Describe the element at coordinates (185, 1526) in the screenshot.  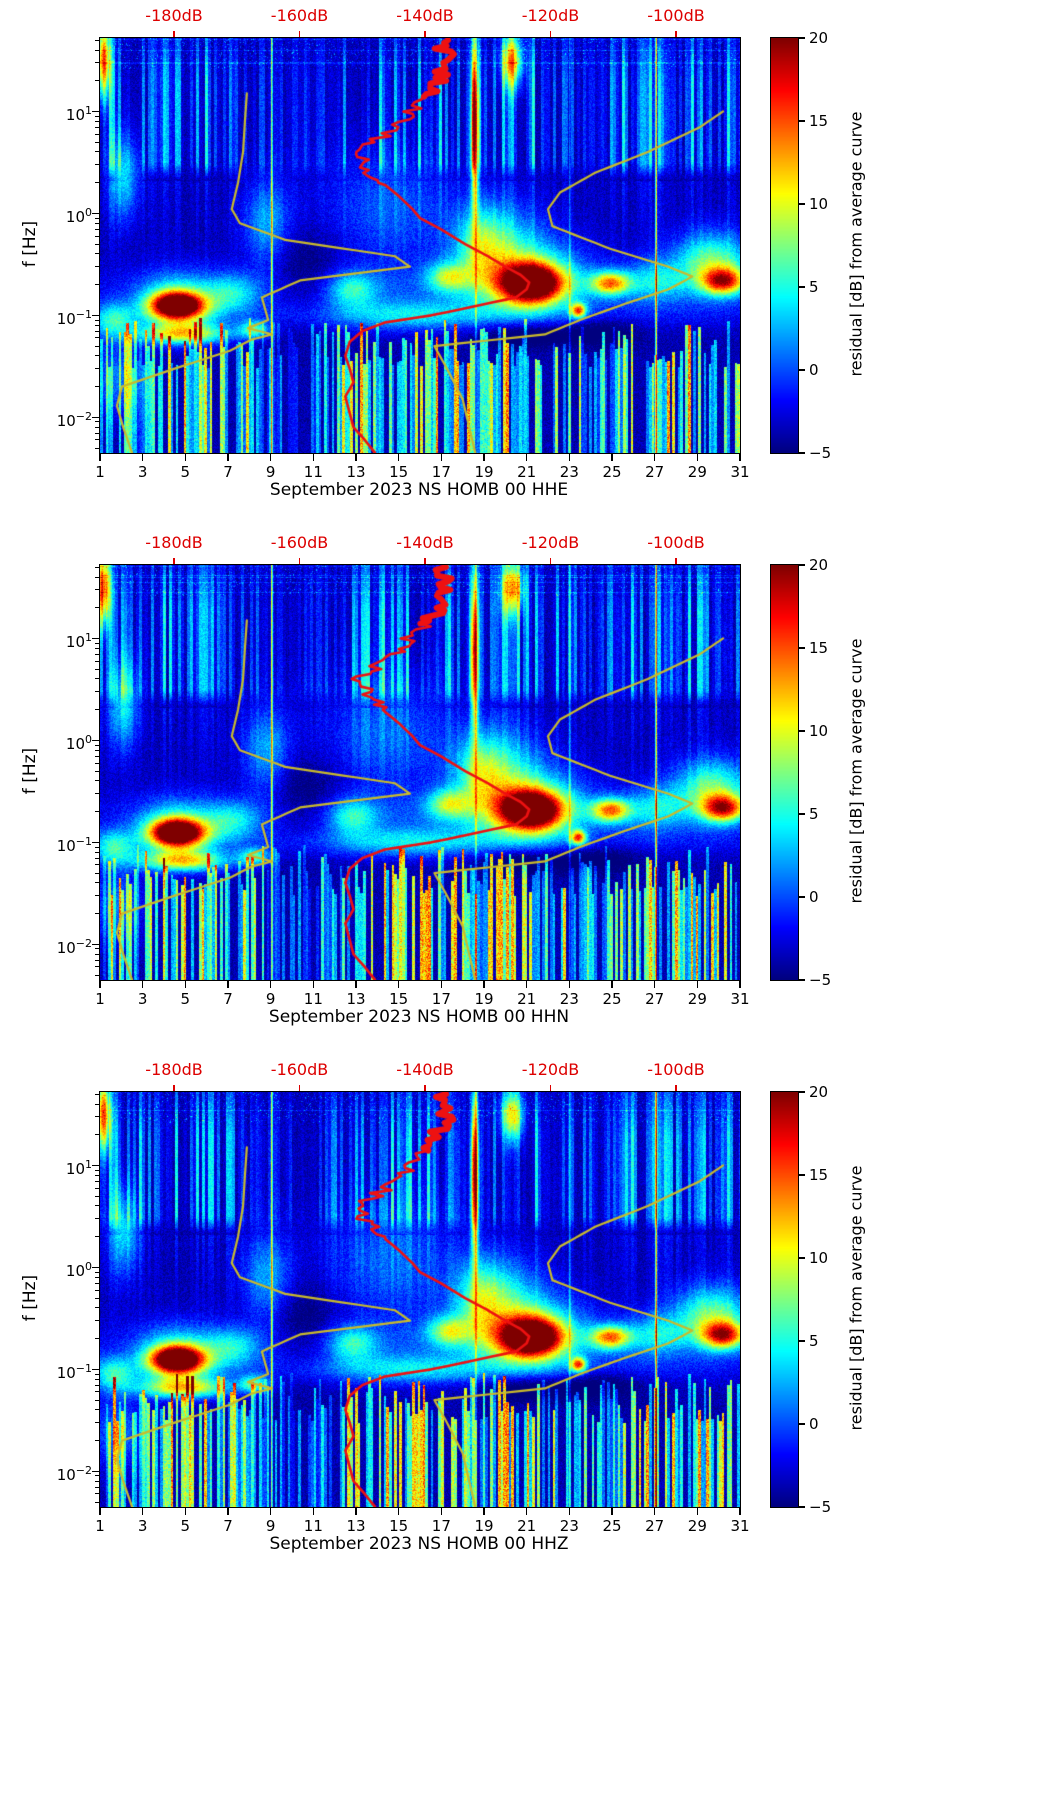
I see `x-tick-label: 5` at that location.